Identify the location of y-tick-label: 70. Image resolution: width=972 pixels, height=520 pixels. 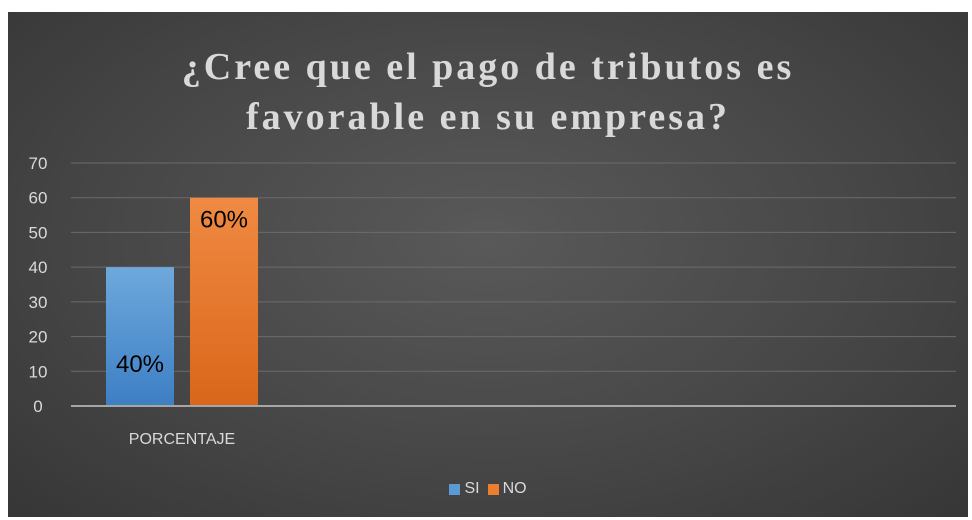
(38, 163).